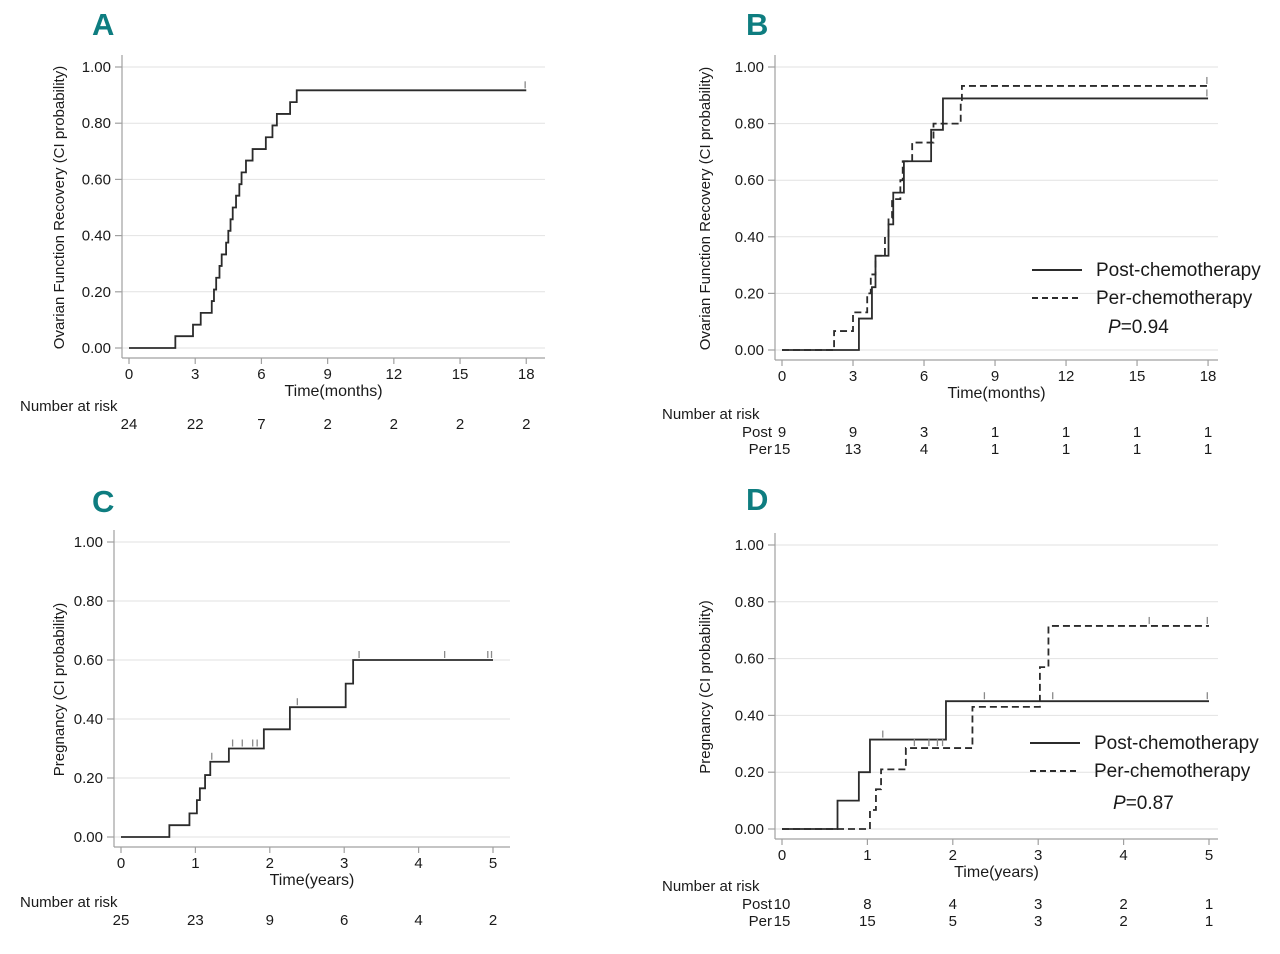  I want to click on risk-value: 5, so click(953, 921).